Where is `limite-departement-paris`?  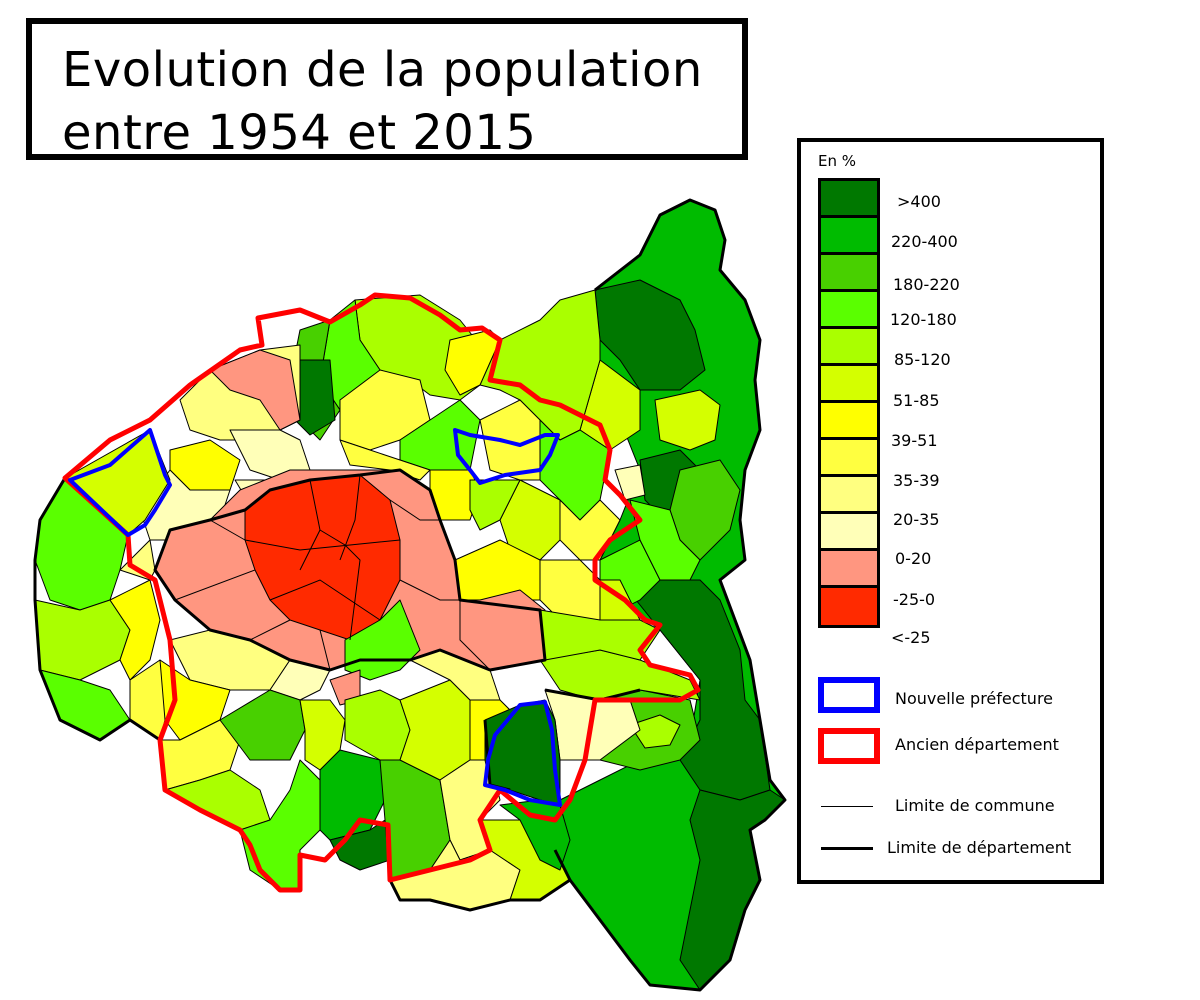
limite-departement-paris is located at coordinates (350, 570).